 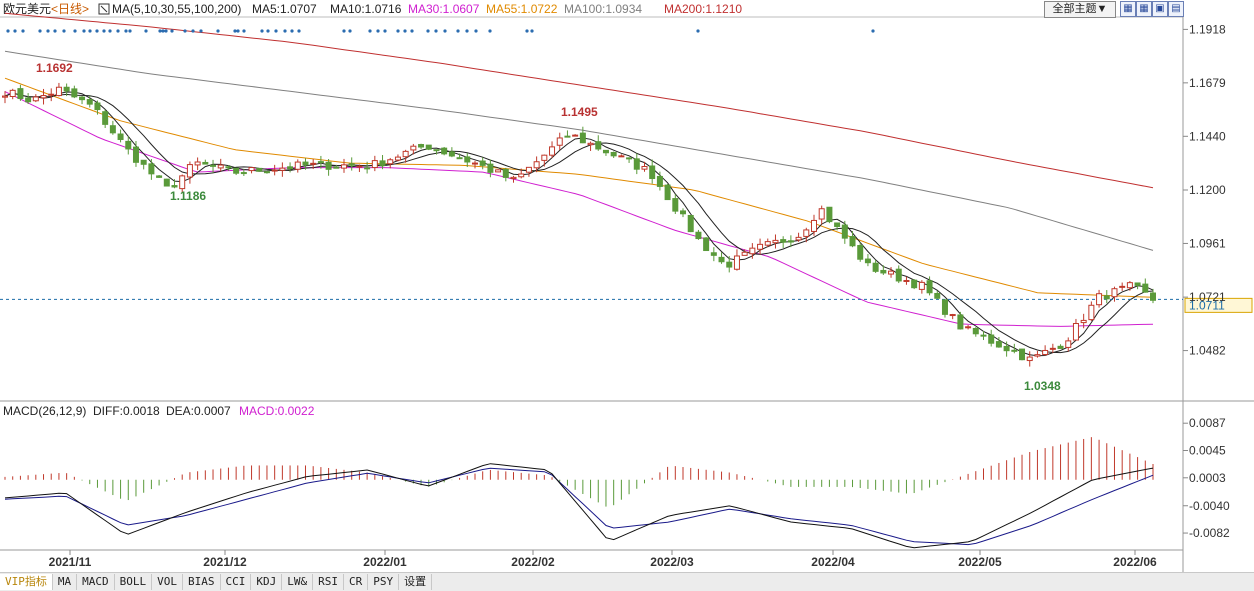 What do you see at coordinates (277, 411) in the screenshot?
I see `macd-value: MACD:0.0022` at bounding box center [277, 411].